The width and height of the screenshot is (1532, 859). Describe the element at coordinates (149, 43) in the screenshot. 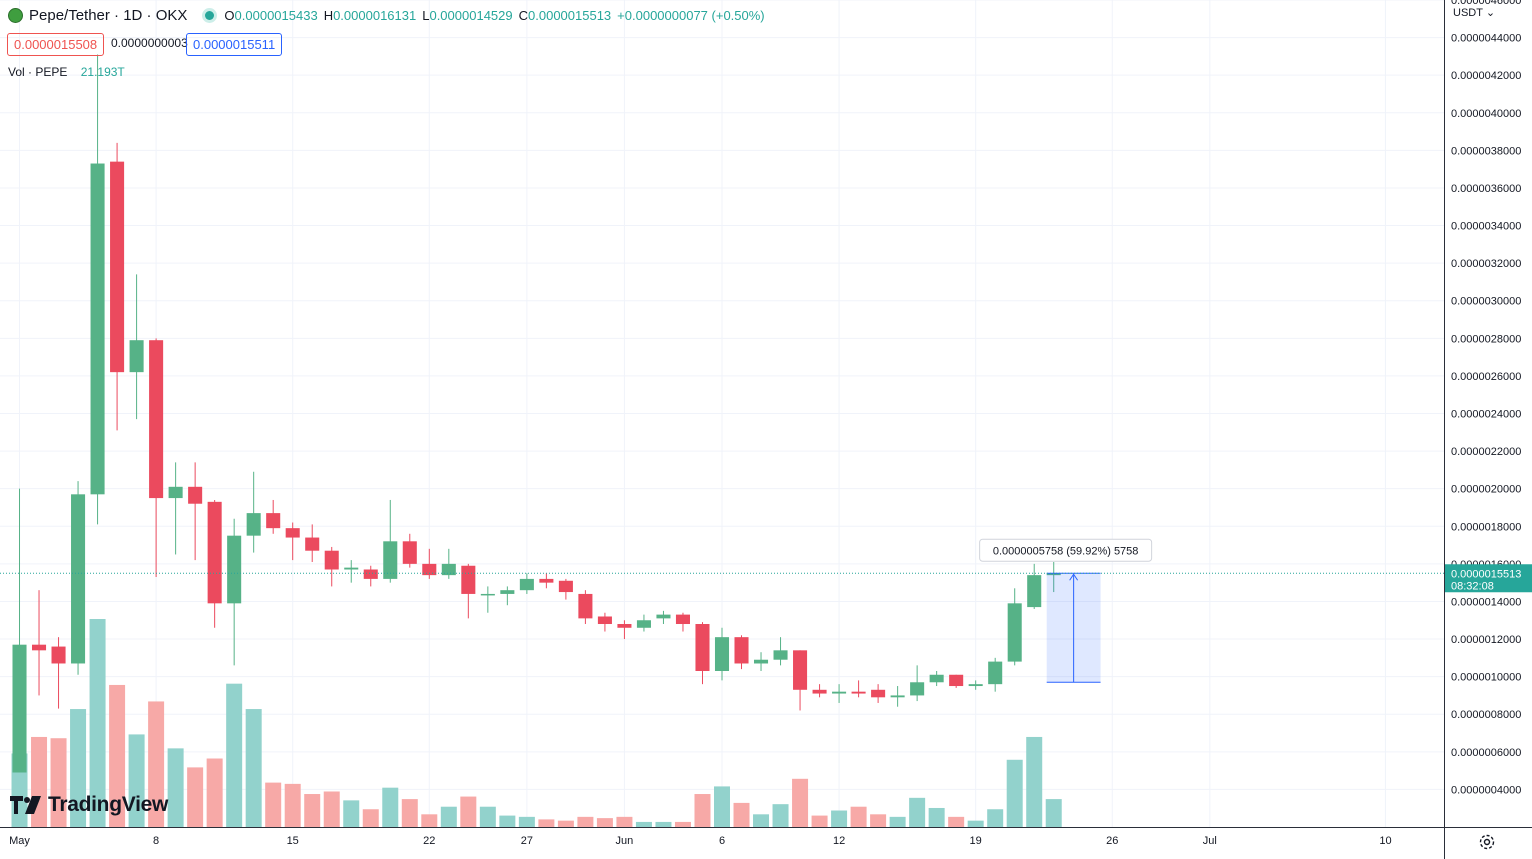

I see `spread-value: 0.0000000003` at that location.